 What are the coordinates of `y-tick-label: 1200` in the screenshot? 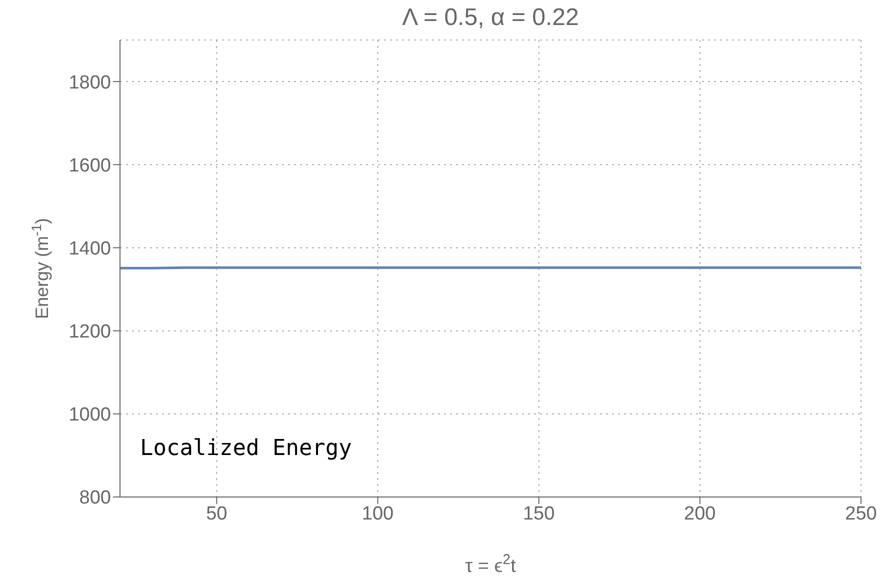 It's located at (89, 332).